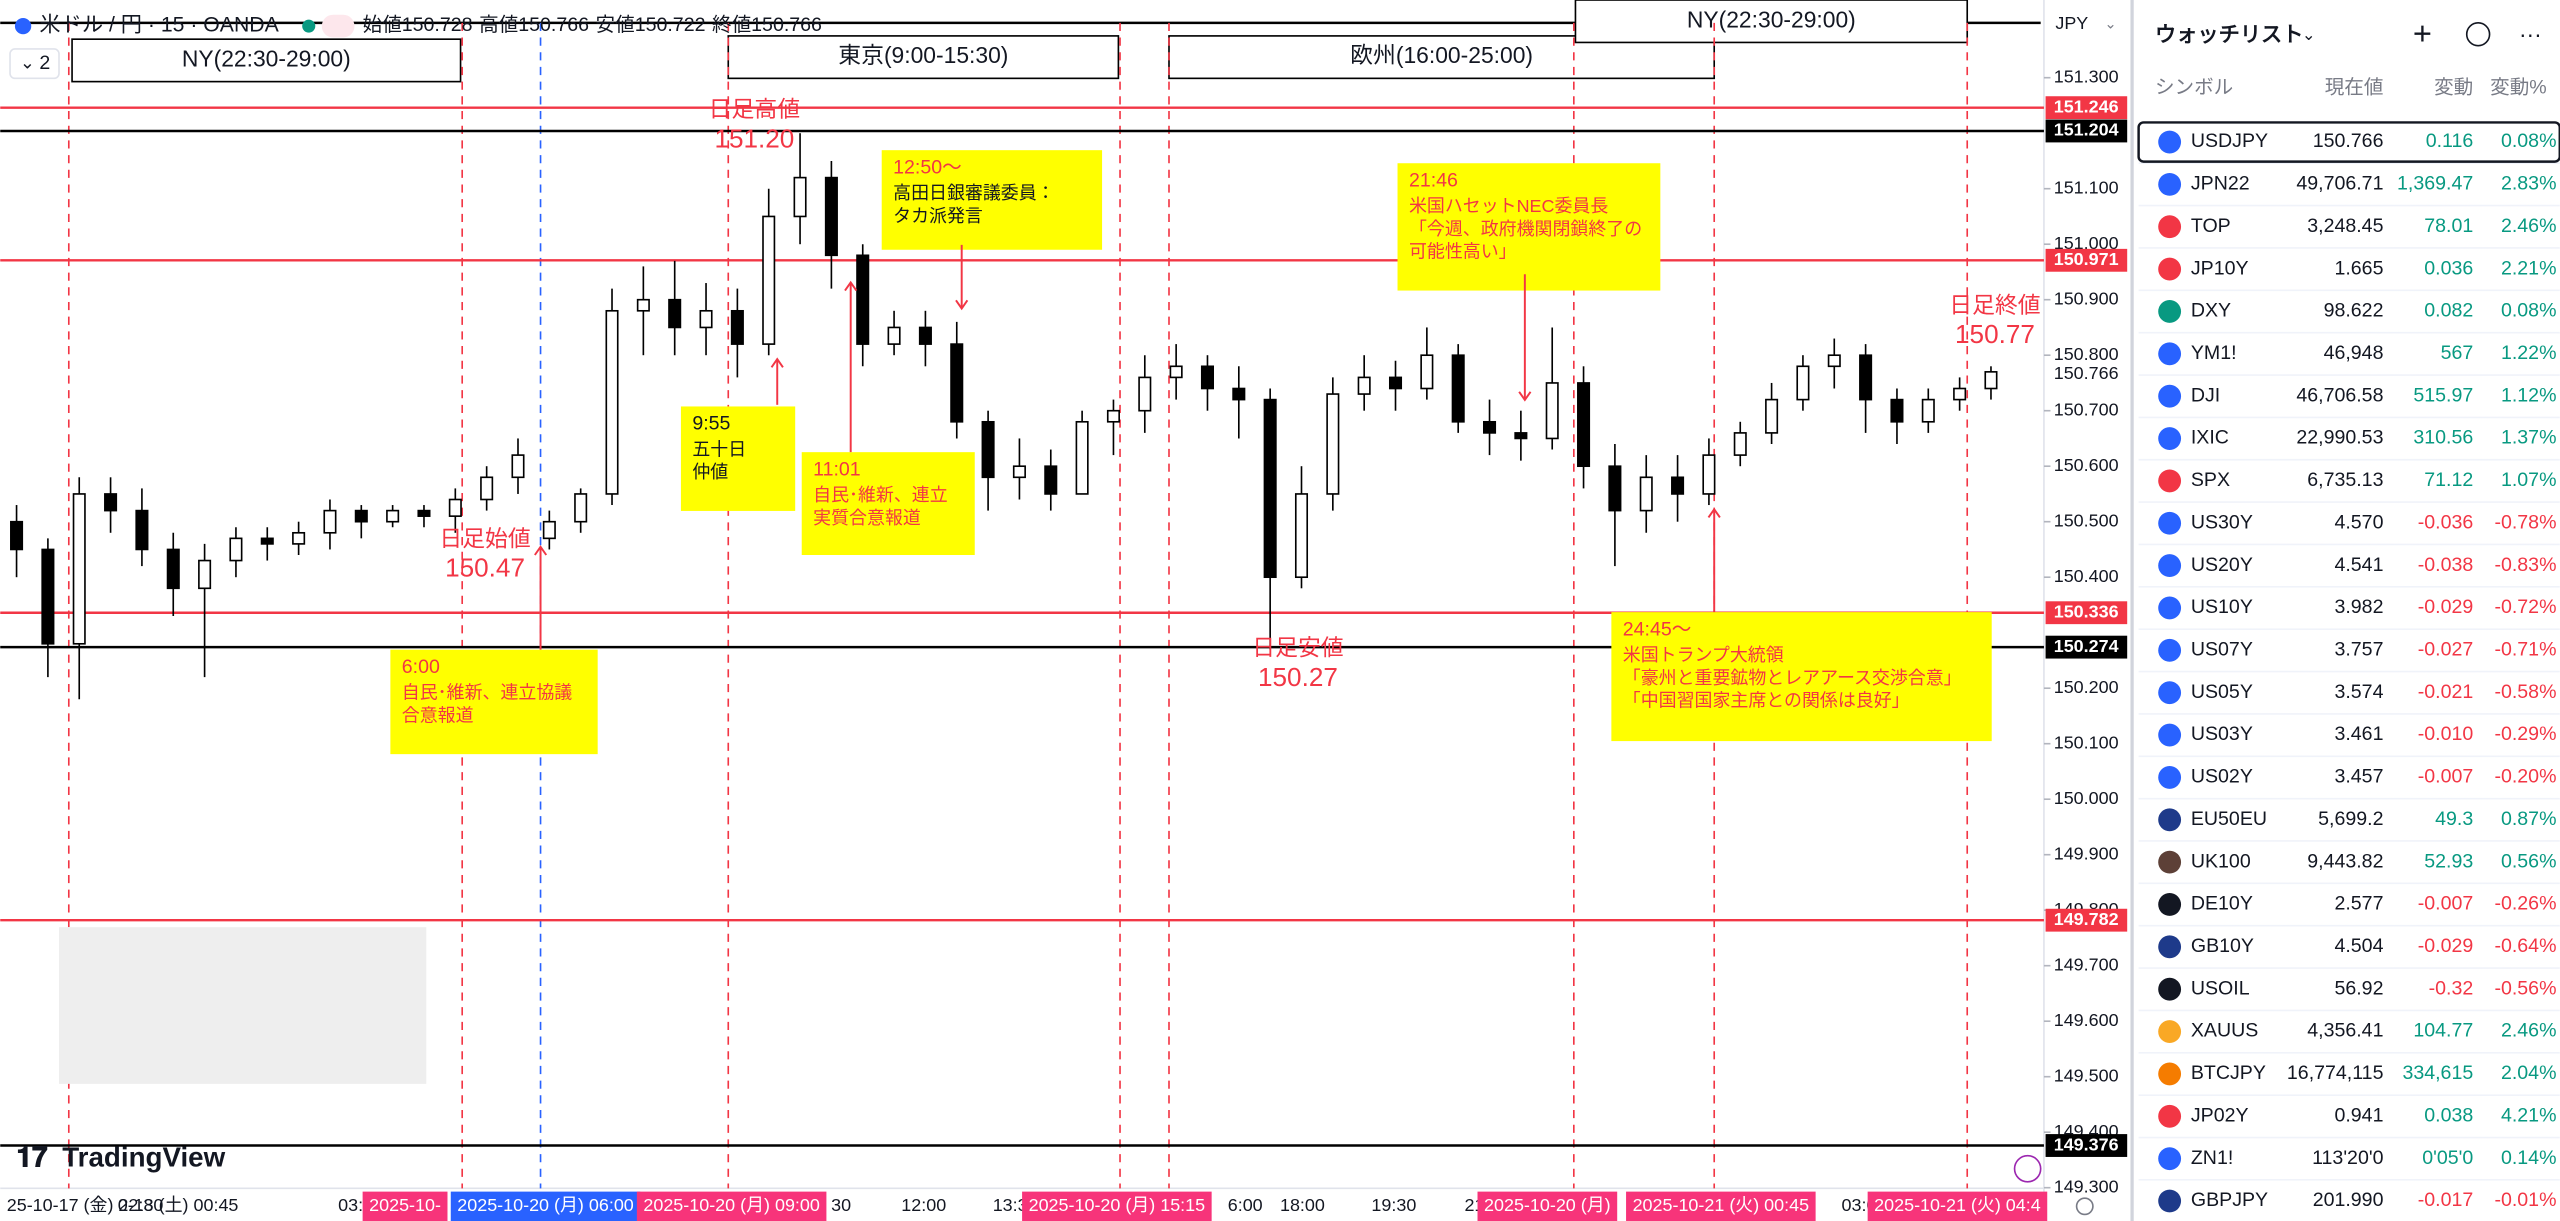 The image size is (2560, 1221). I want to click on change: -0.038, so click(2446, 565).